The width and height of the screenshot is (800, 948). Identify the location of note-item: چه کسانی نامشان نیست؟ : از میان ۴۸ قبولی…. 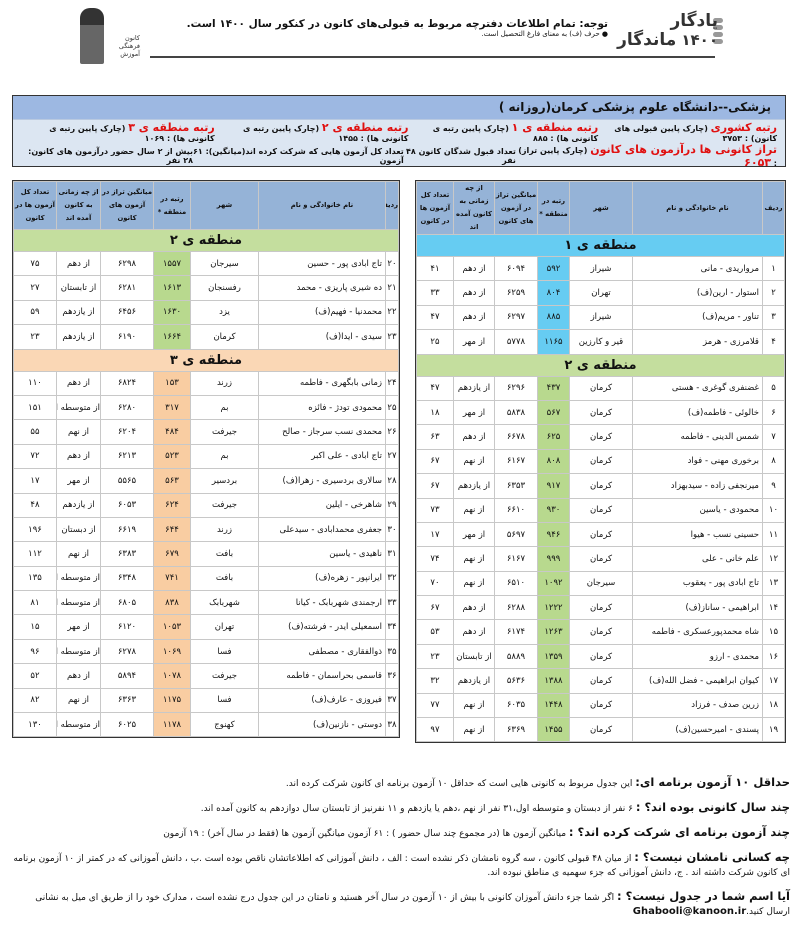
(400, 865).